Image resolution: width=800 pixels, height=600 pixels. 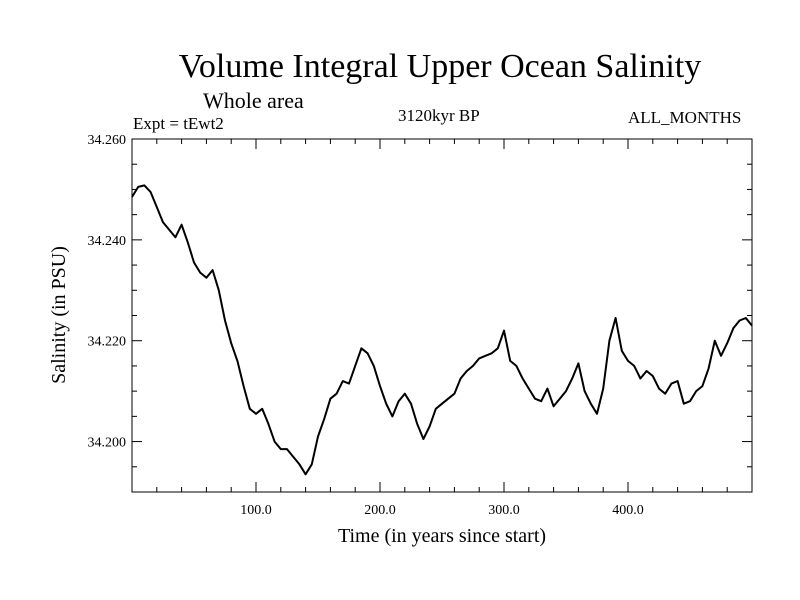 I want to click on x-tick-label: 200.0, so click(x=380, y=510).